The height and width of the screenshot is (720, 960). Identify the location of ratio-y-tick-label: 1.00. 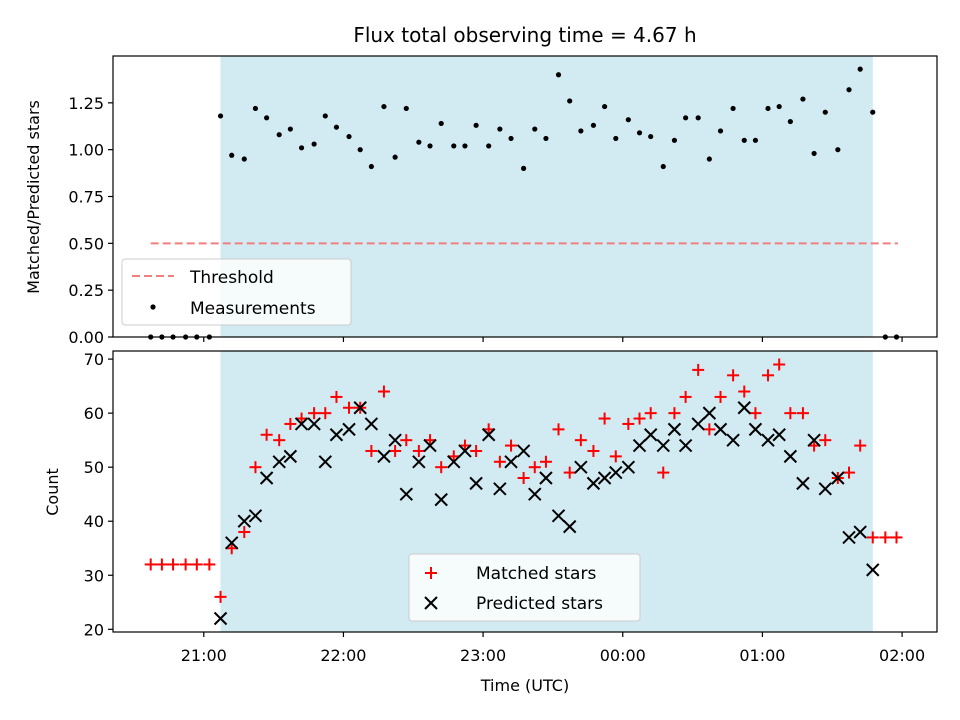
(86, 150).